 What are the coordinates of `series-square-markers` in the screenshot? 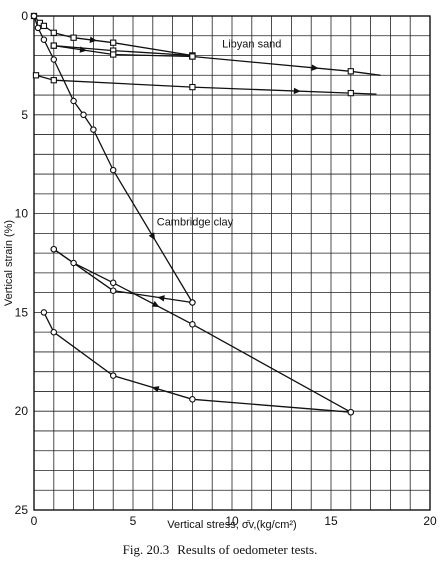 It's located at (205, 54).